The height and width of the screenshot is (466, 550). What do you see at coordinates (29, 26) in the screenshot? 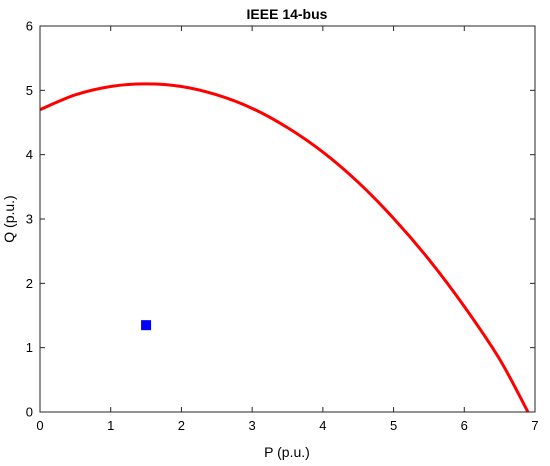
I see `y-tick-label: 6` at bounding box center [29, 26].